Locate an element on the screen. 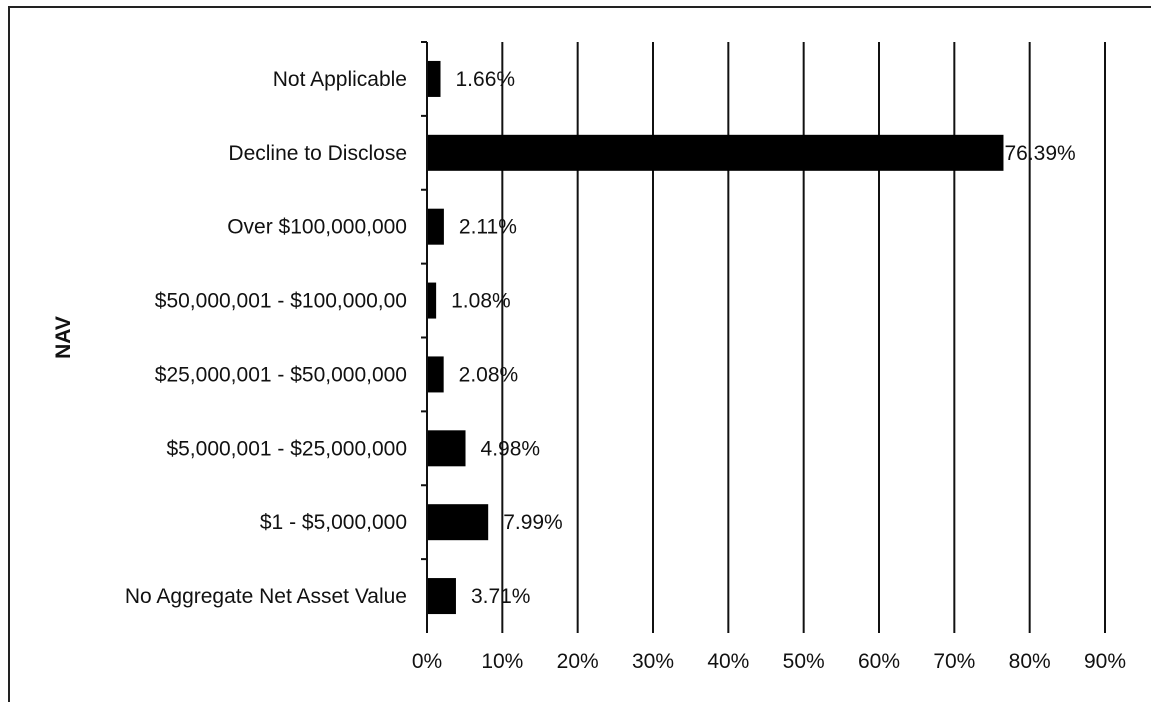  category-label: Over $100,000,000 is located at coordinates (317, 227).